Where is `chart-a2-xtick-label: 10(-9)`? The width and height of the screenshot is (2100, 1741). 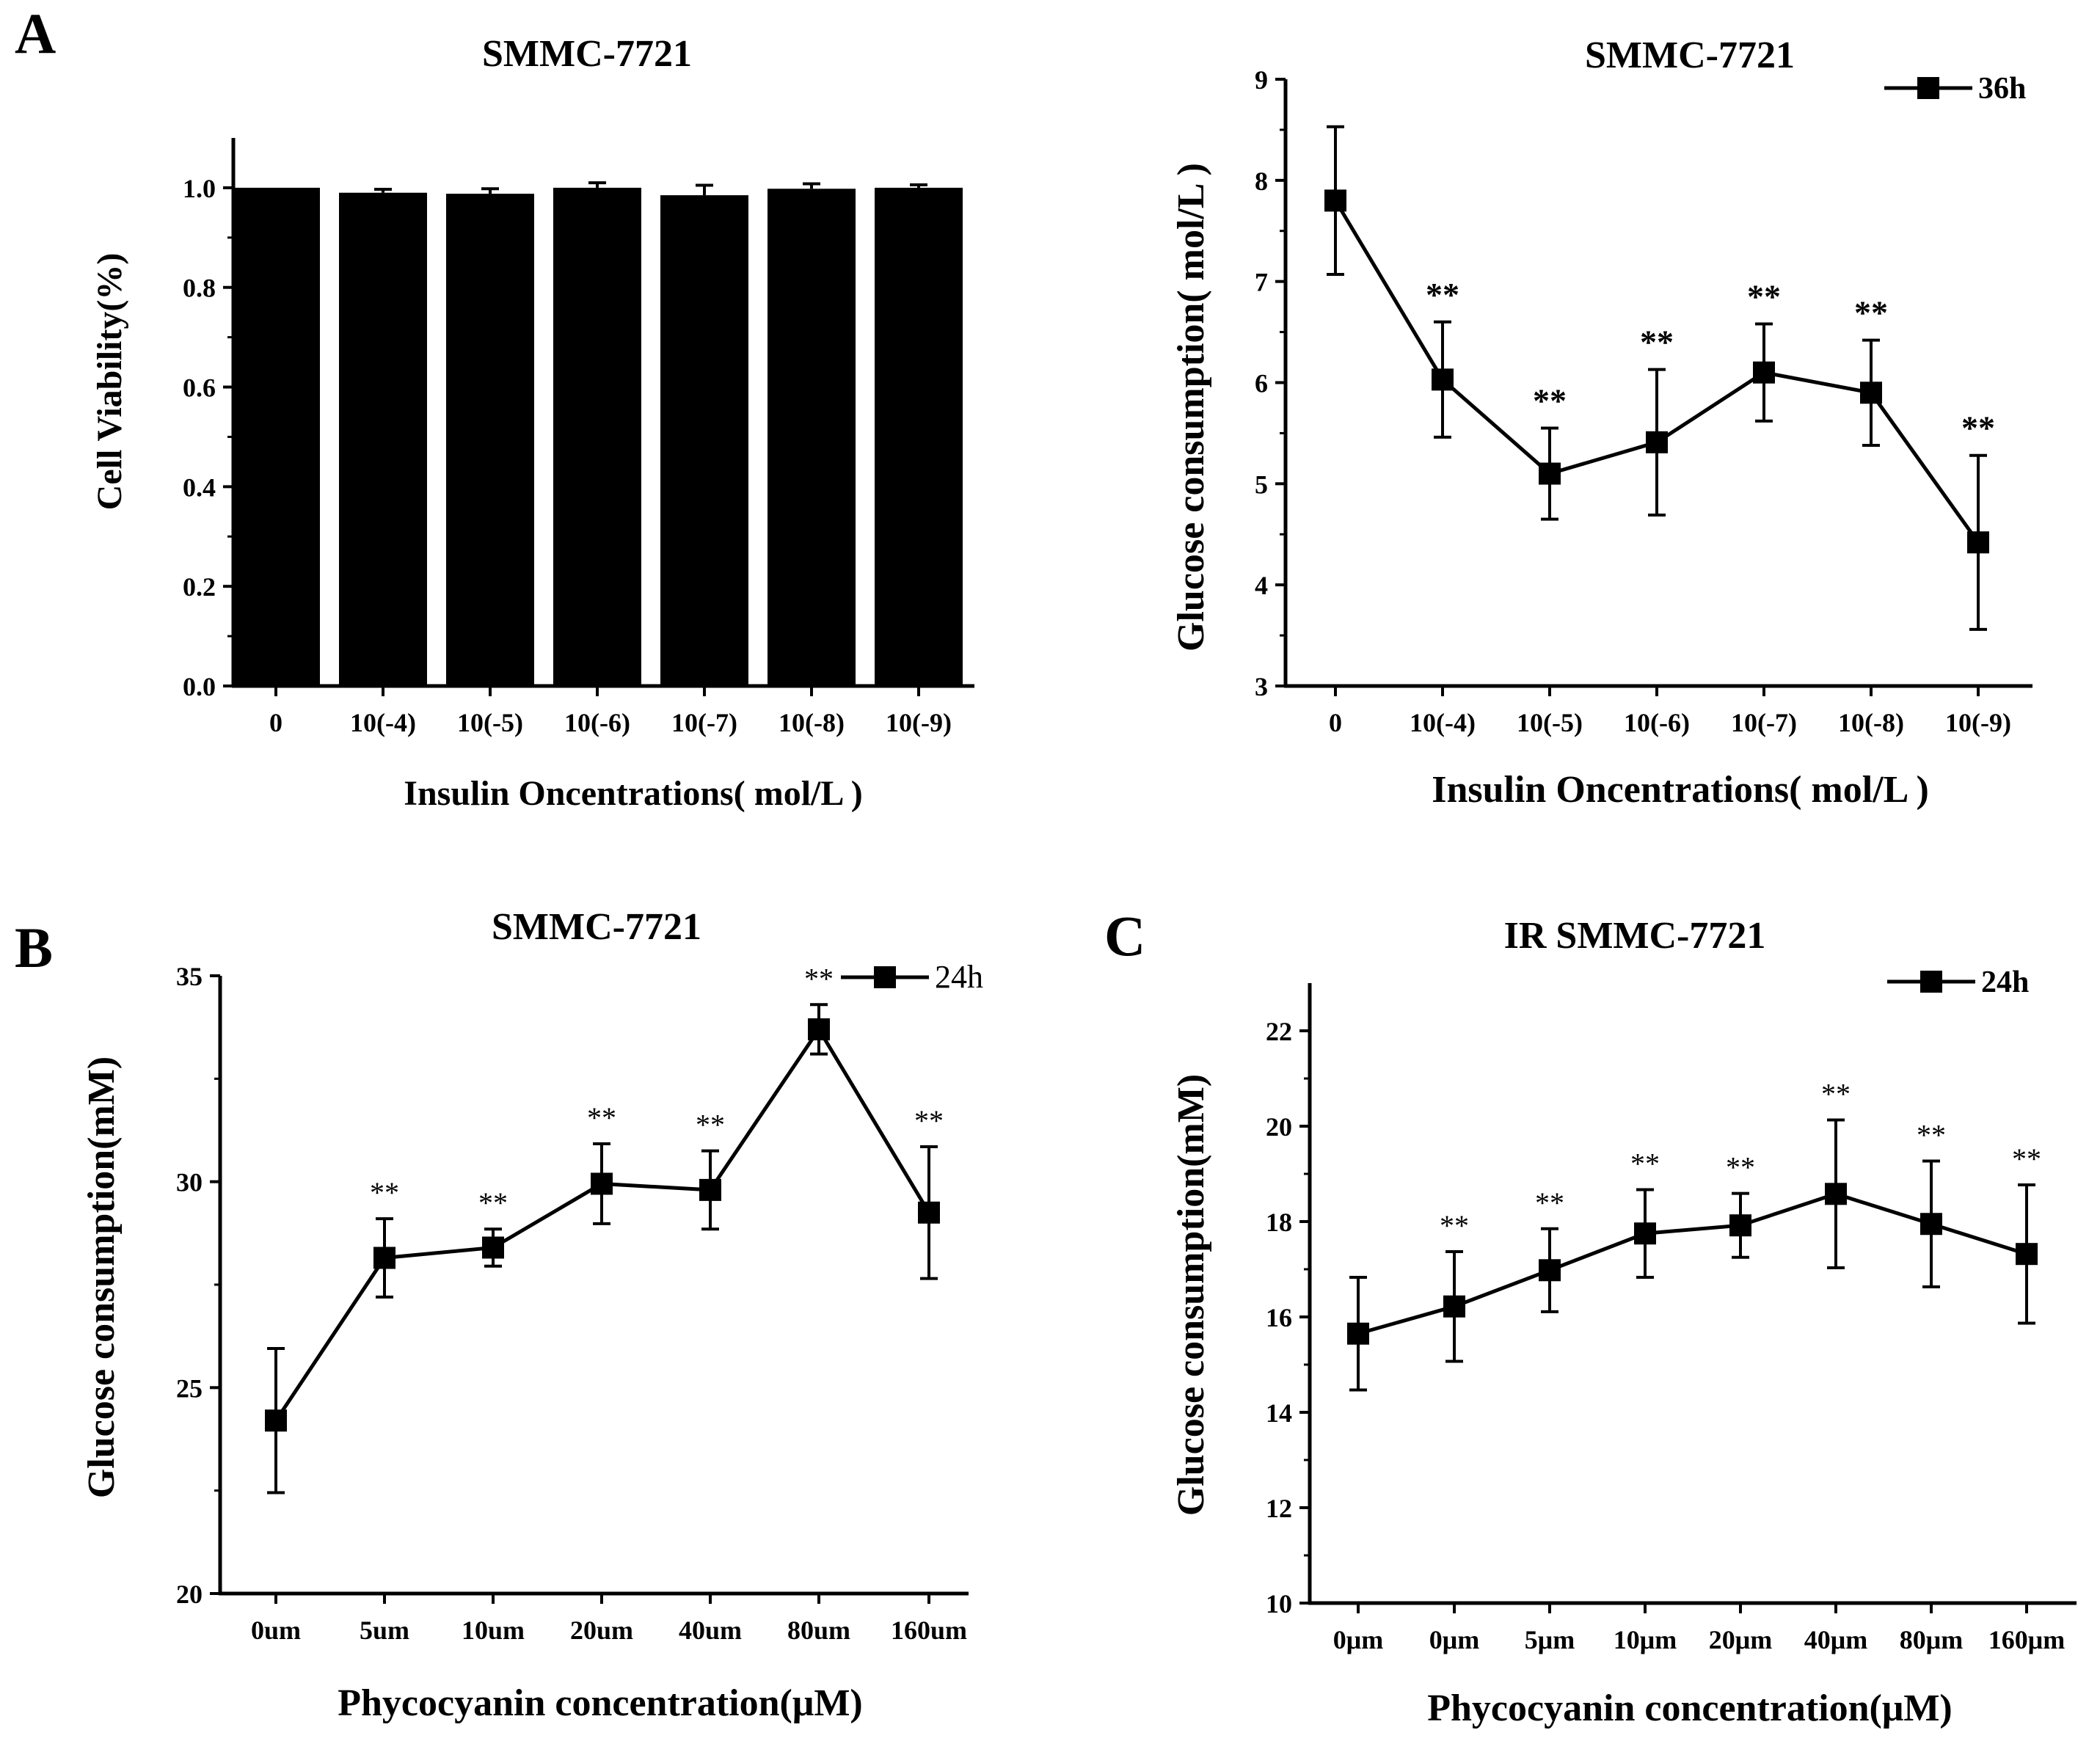 chart-a2-xtick-label: 10(-9) is located at coordinates (1978, 722).